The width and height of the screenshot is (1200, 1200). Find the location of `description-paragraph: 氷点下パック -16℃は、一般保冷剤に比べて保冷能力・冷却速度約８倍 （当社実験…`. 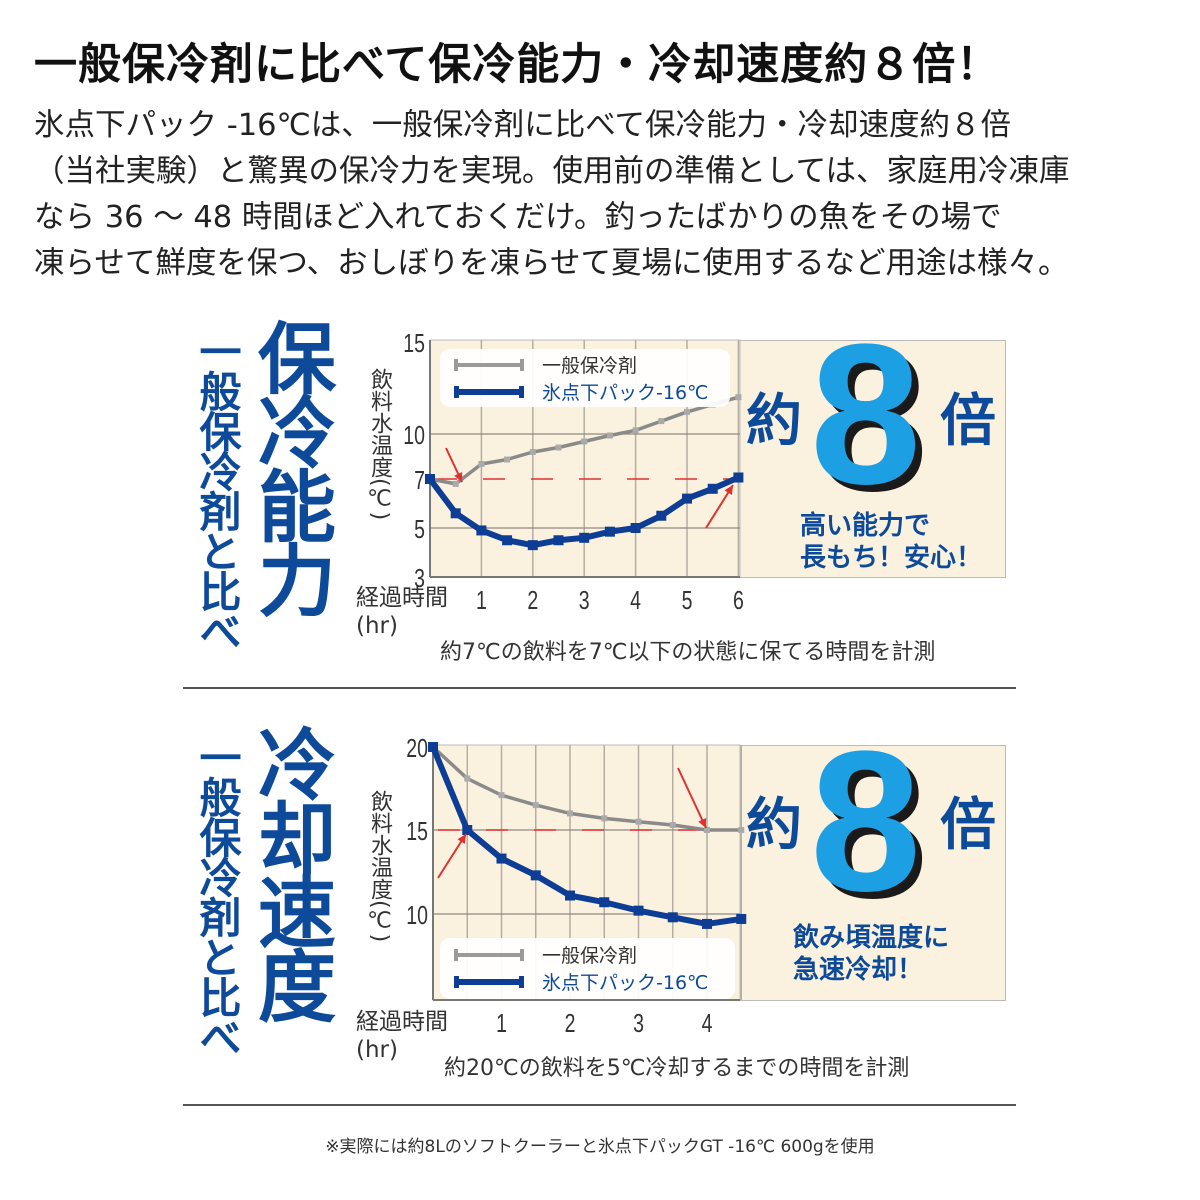

description-paragraph: 氷点下パック -16℃は、一般保冷剤に比べて保冷能力・冷却速度約８倍 （当社実験… is located at coordinates (551, 195).